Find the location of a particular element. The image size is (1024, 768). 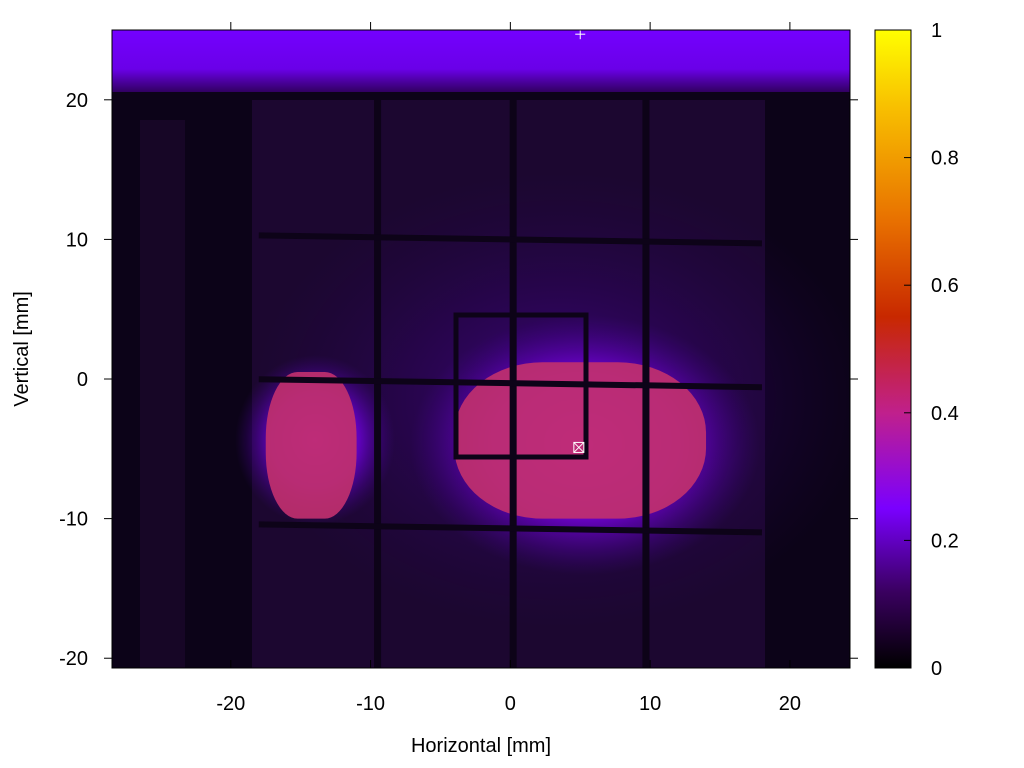

box-x-marker is located at coordinates (579, 447).